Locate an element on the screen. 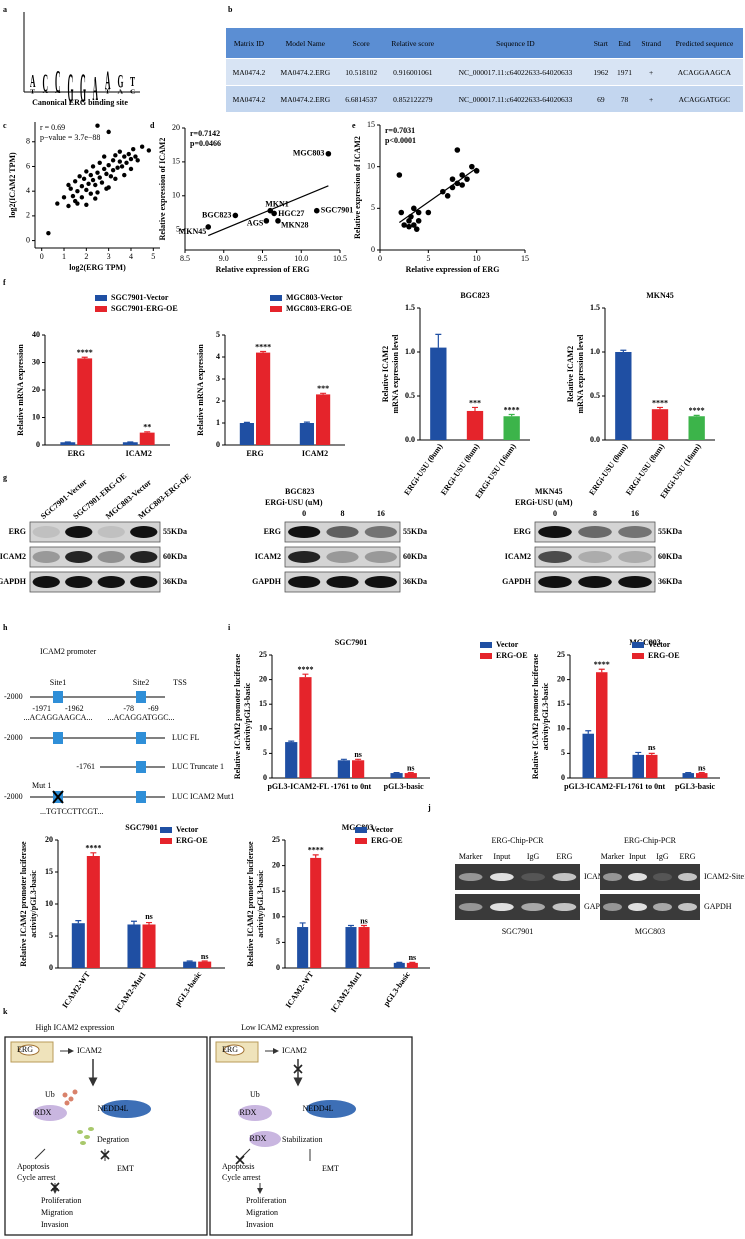  site-box is located at coordinates (58, 738).